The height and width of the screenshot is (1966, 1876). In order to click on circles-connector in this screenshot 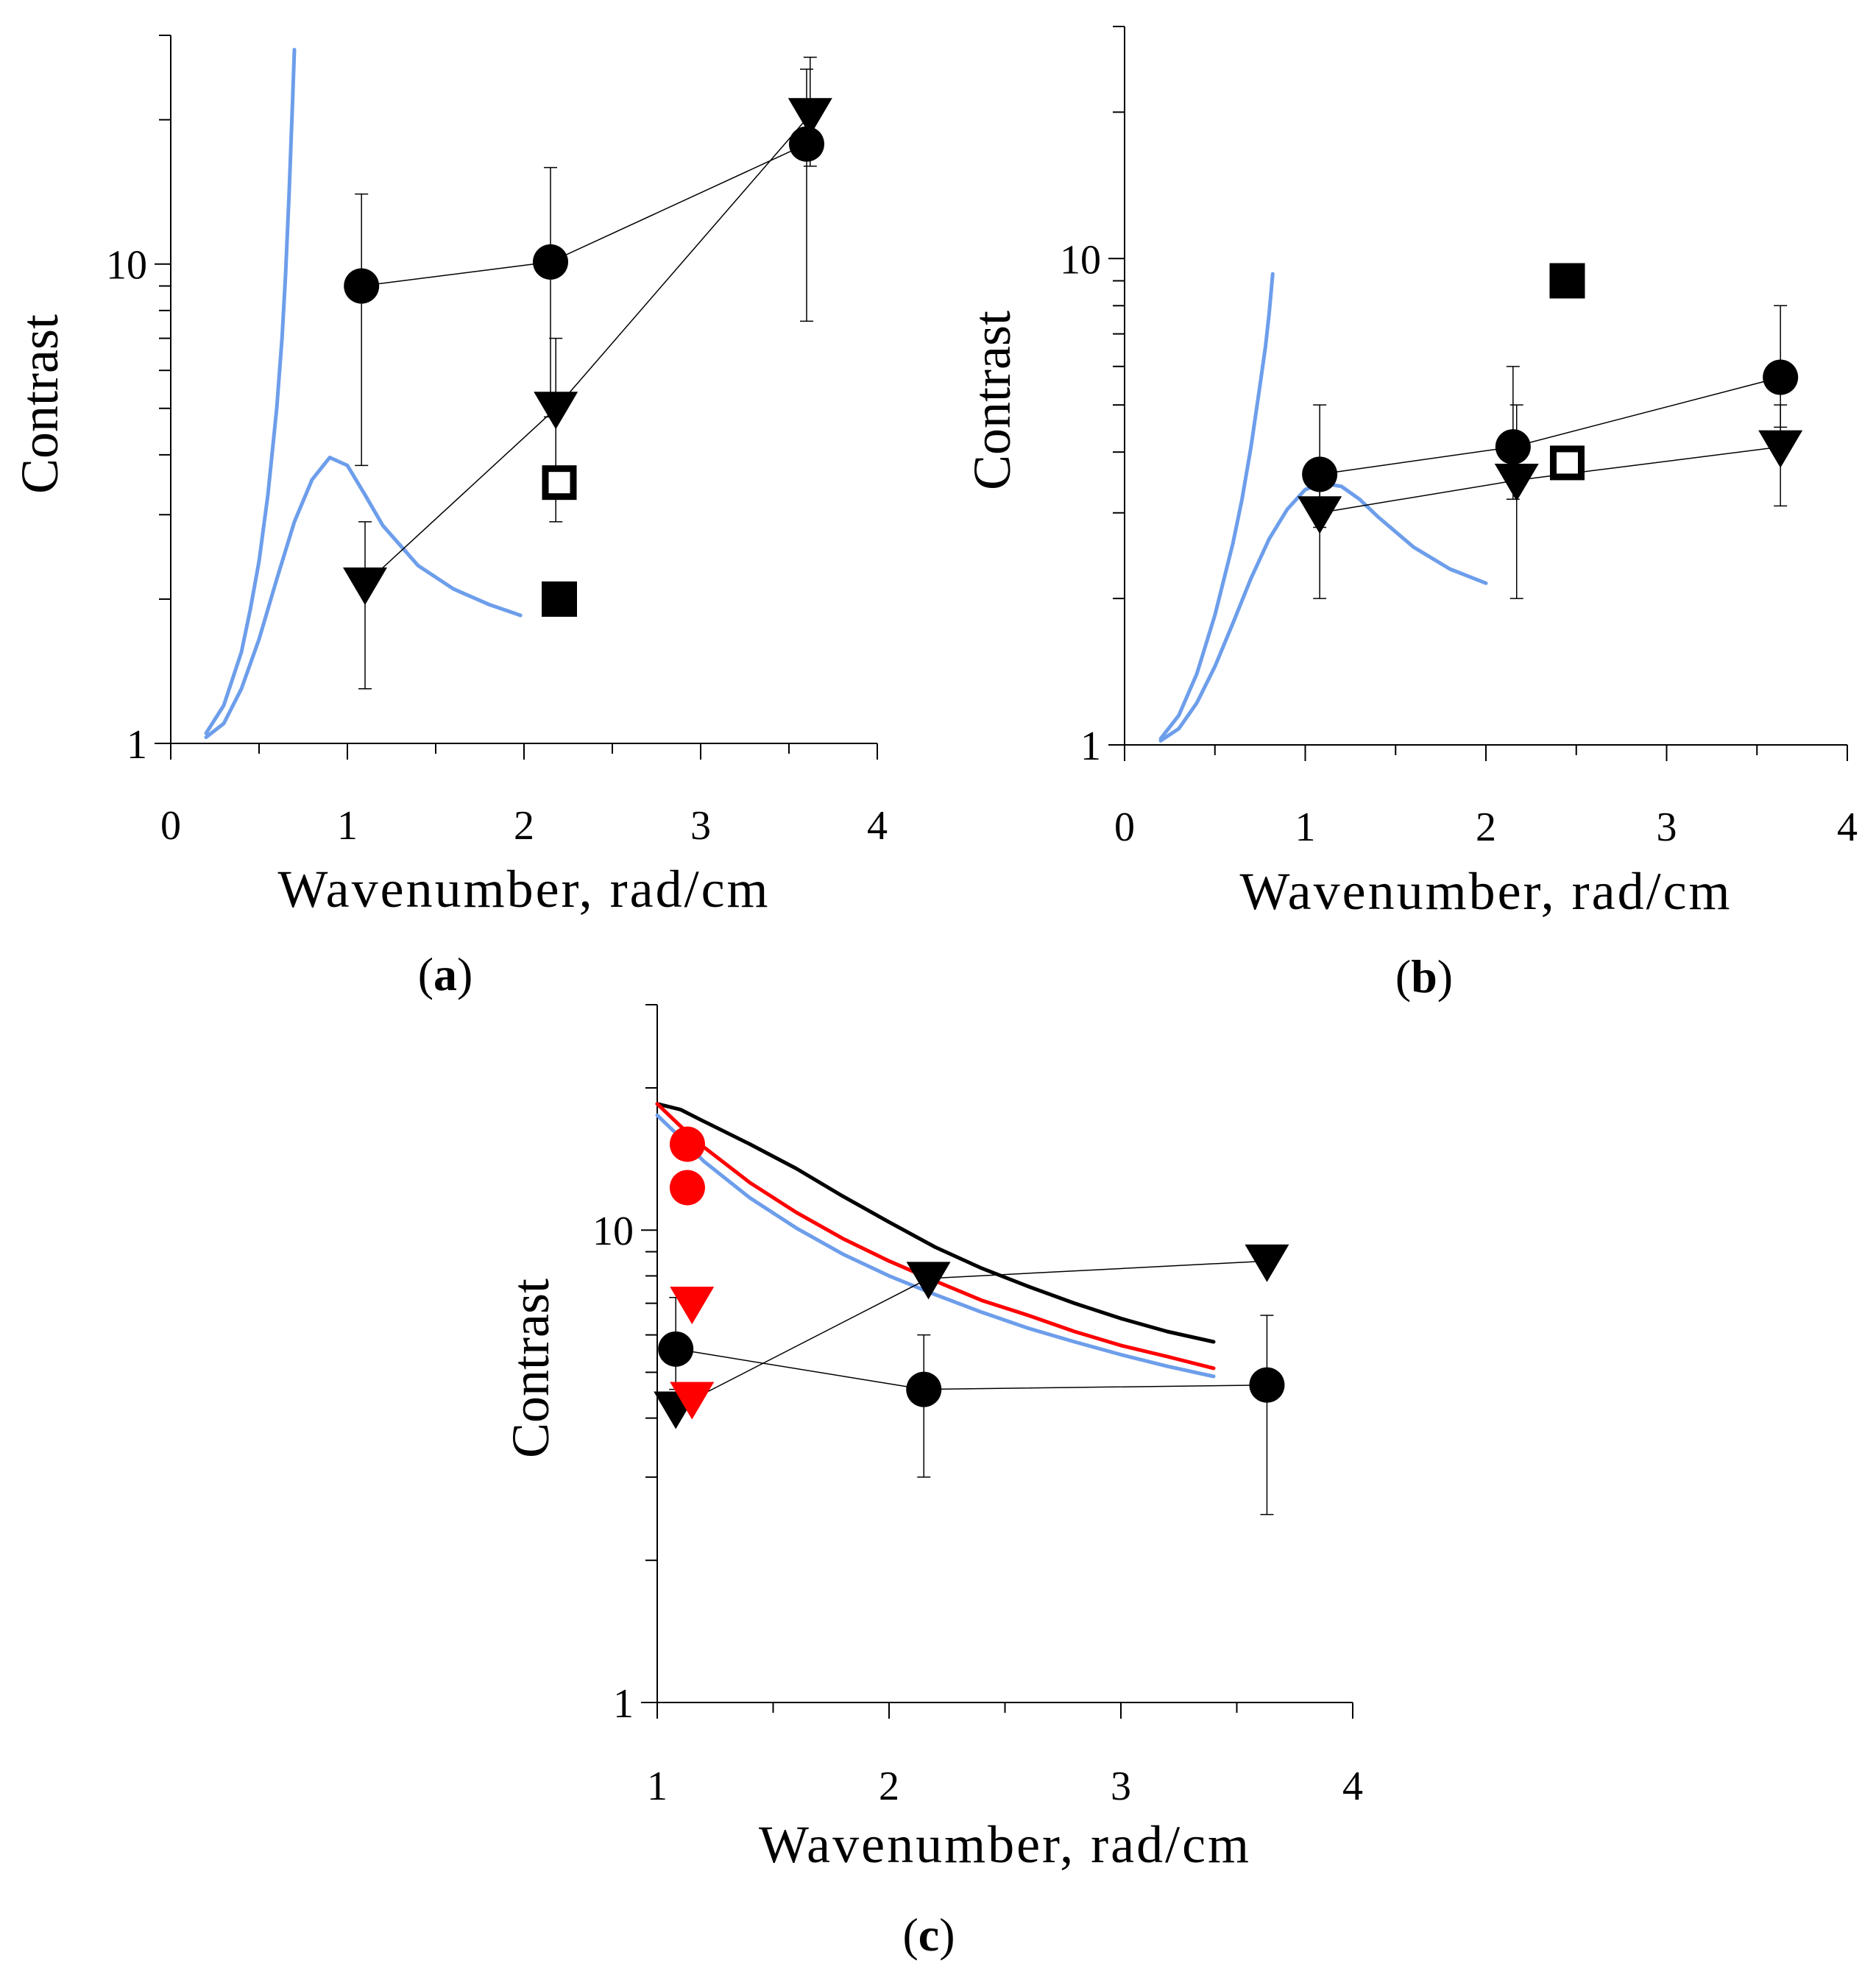, I will do `click(584, 215)`.